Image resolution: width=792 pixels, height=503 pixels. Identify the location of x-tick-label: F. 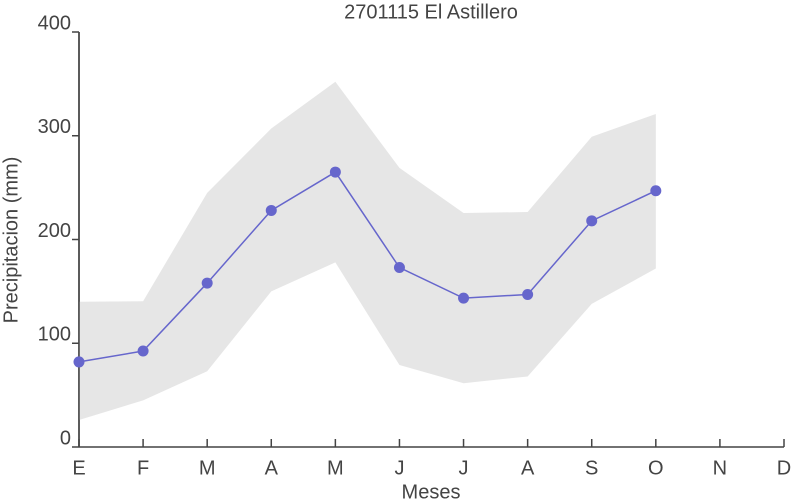
(143, 468).